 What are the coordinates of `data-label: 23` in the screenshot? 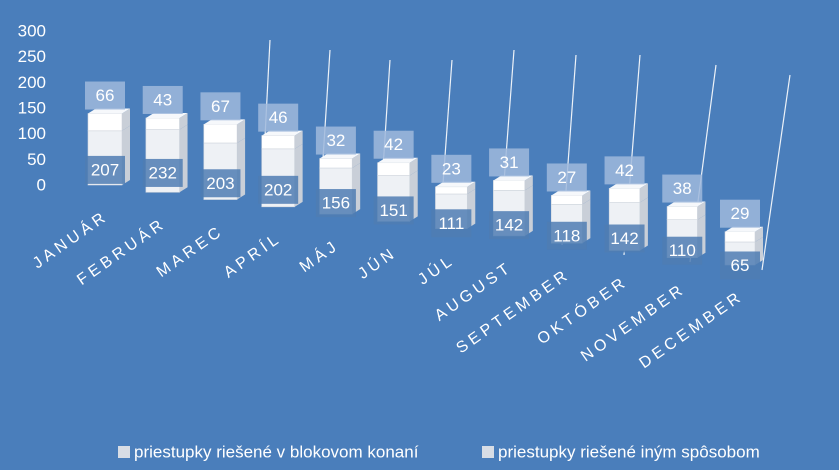 It's located at (451, 168).